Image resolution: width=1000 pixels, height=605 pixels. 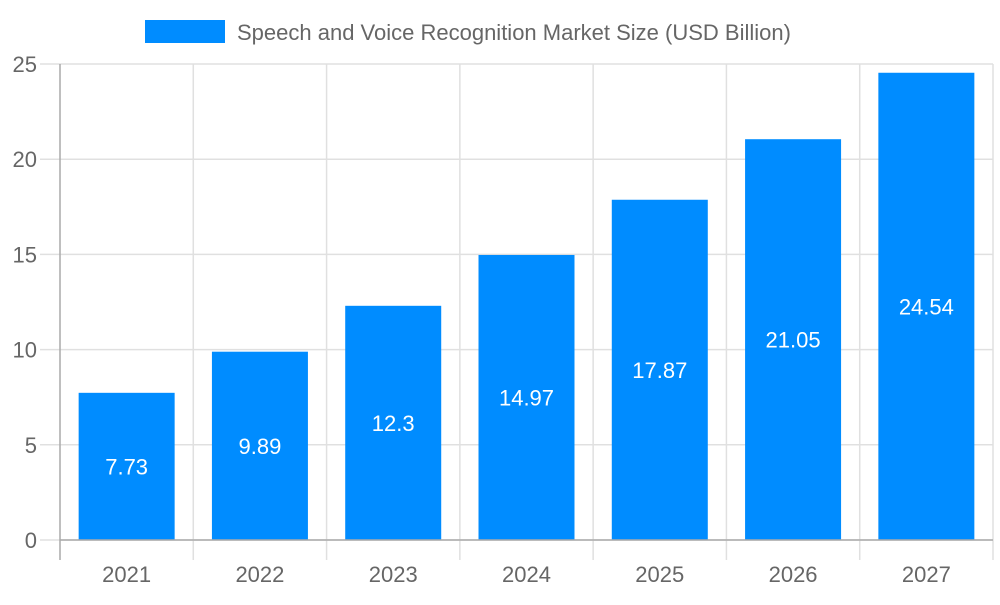 I want to click on x-tick-label: 2021, so click(x=126, y=574).